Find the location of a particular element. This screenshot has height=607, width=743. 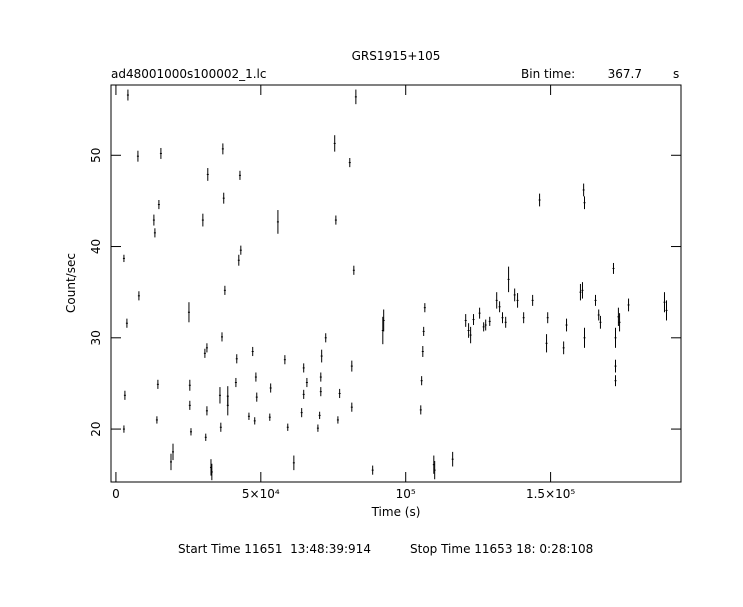

bin-time-value: 367.7 is located at coordinates (625, 74).